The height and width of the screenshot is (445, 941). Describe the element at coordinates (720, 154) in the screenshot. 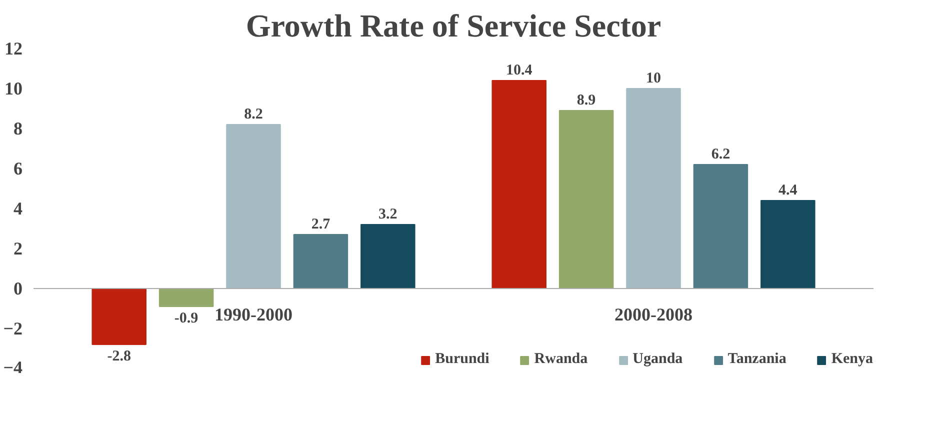

I see `data-label: 6.2` at that location.